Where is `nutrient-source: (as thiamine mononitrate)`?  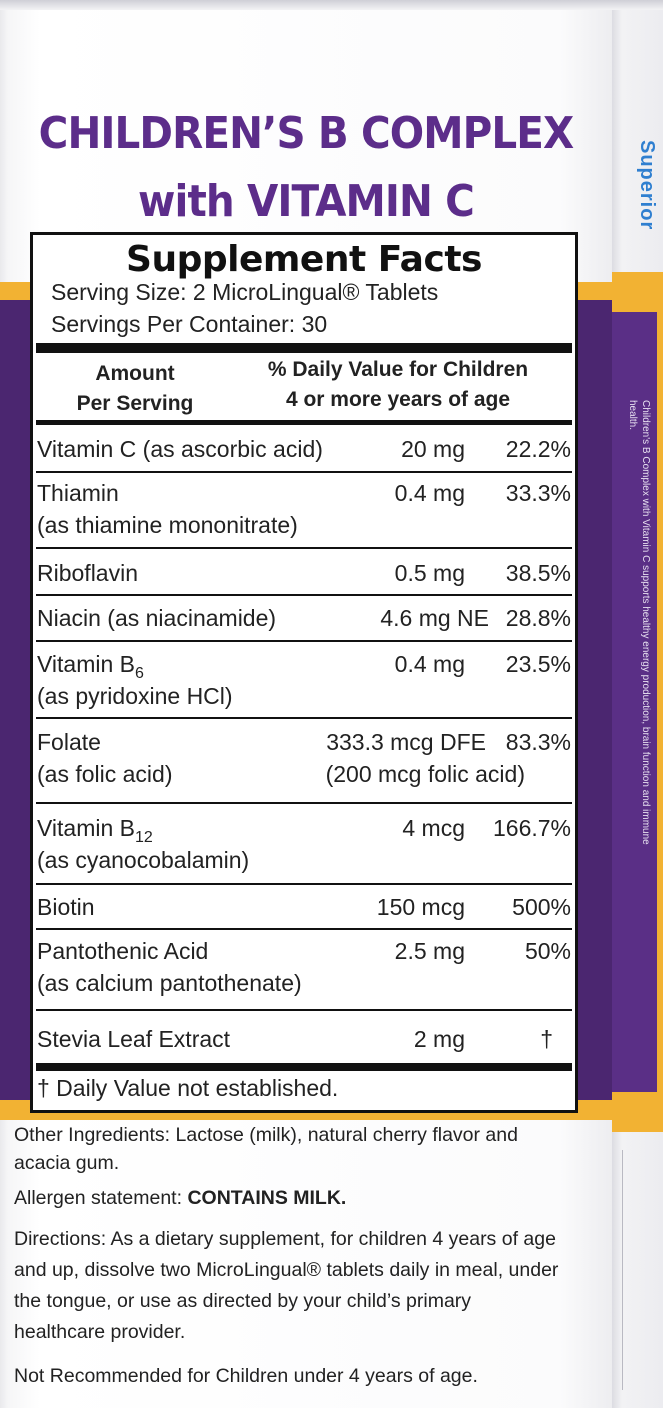
nutrient-source: (as thiamine mononitrate) is located at coordinates (167, 525).